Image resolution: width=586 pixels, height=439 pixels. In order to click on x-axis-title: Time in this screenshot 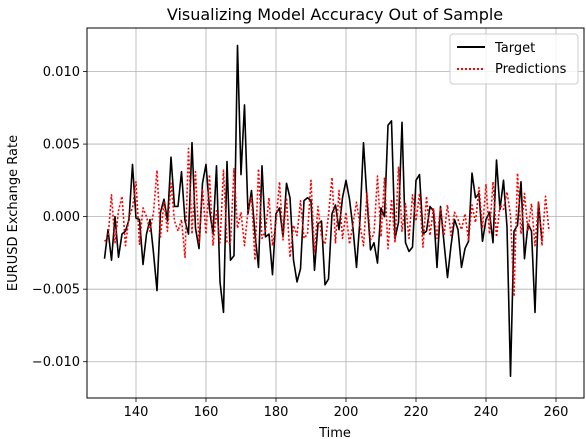, I will do `click(334, 432)`.